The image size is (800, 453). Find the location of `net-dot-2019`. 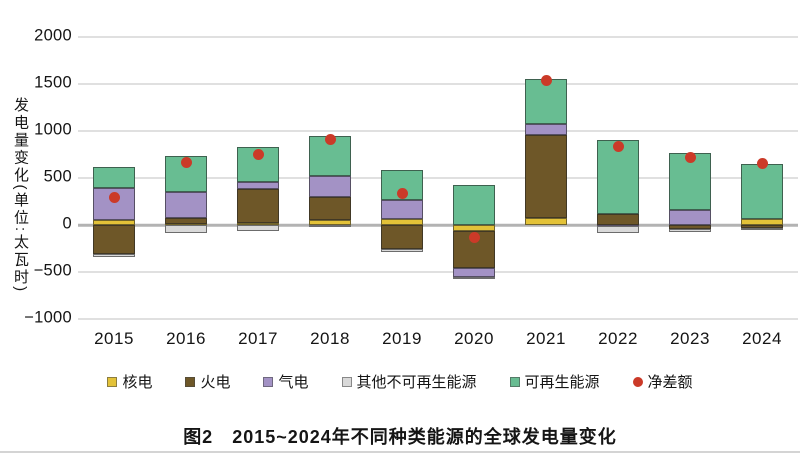

net-dot-2019 is located at coordinates (402, 193).